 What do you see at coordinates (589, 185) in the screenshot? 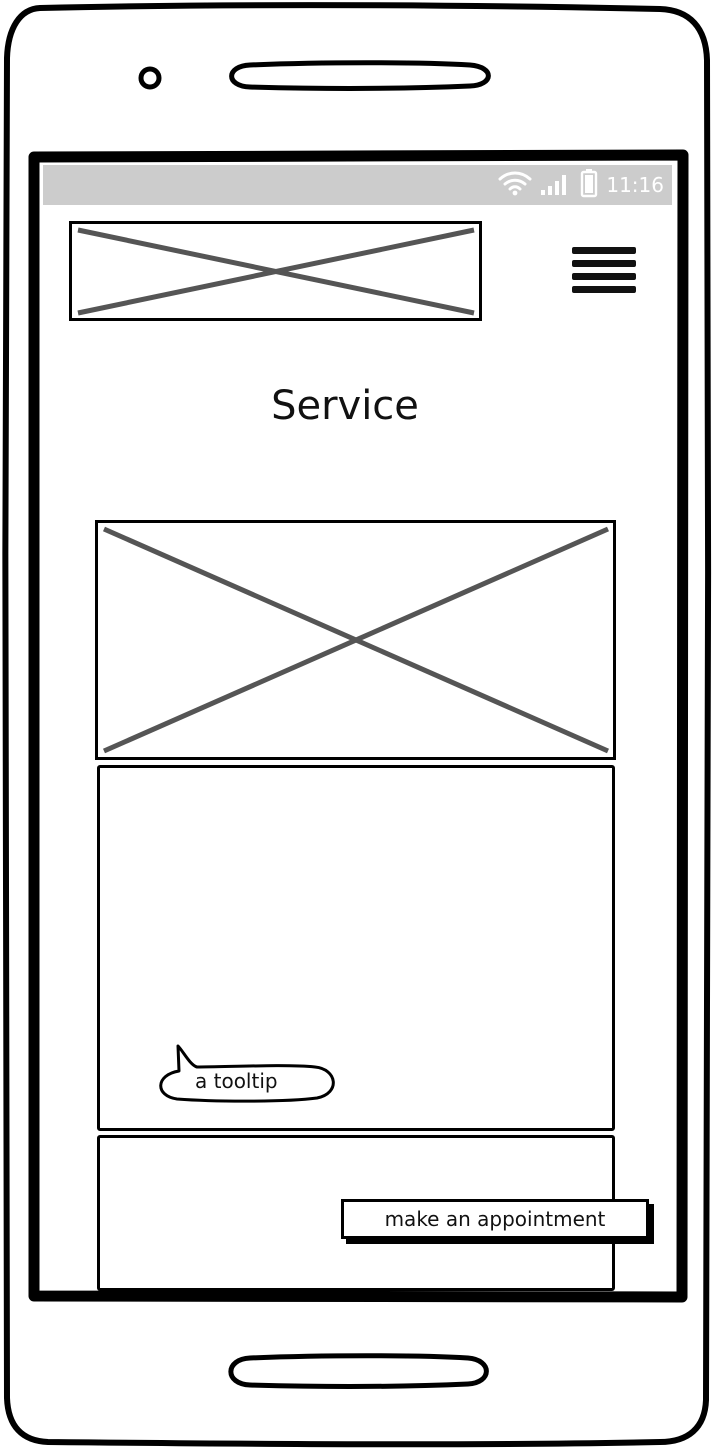
I see `battery-icon` at bounding box center [589, 185].